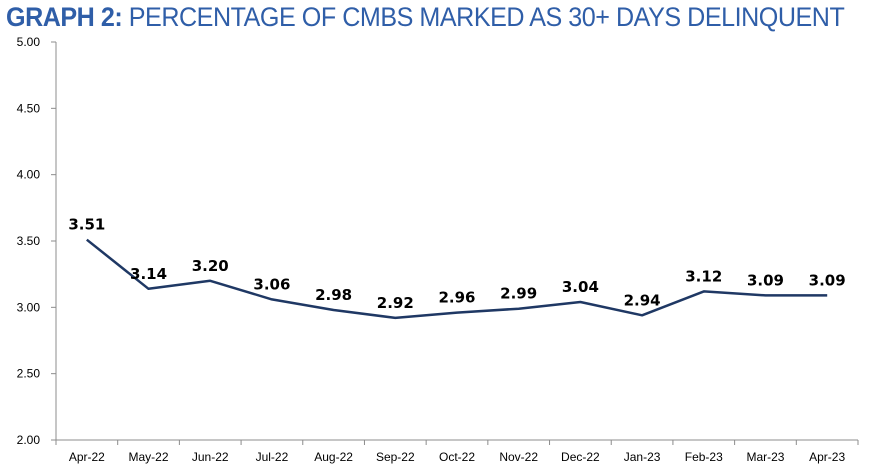  Describe the element at coordinates (518, 457) in the screenshot. I see `x-tick-label: Nov-22` at that location.